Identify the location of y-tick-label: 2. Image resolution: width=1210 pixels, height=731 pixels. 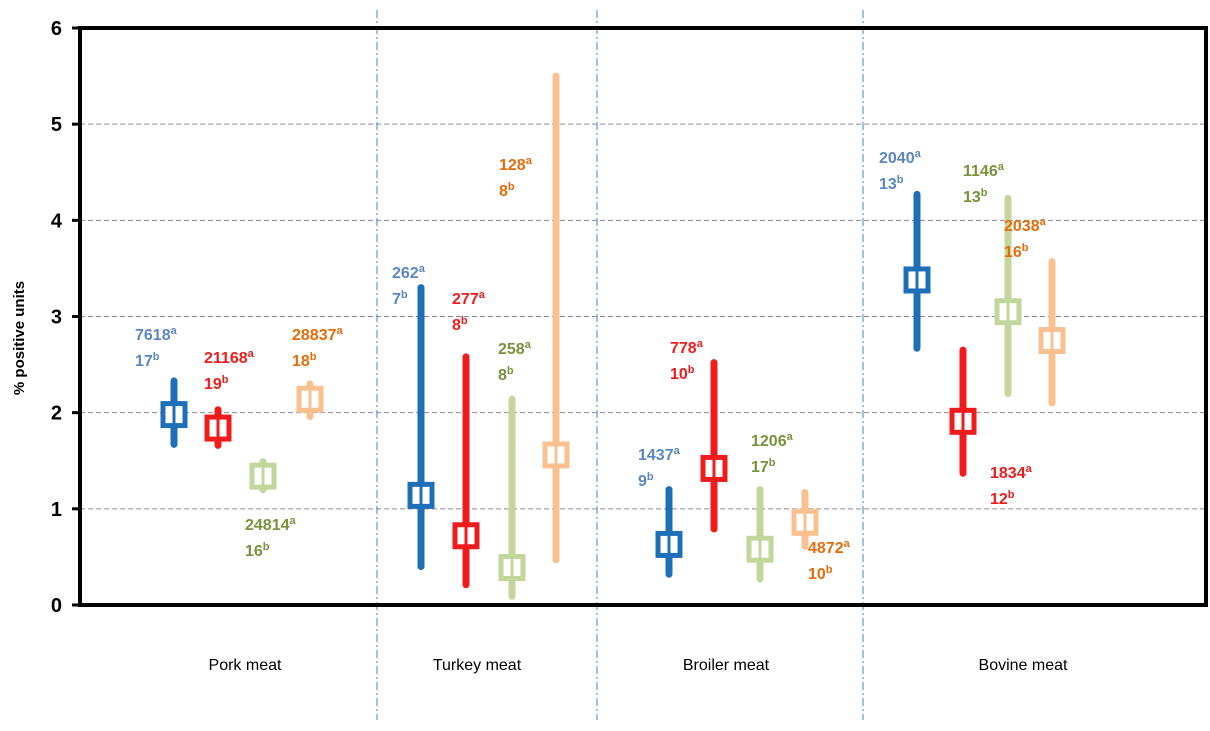
(56, 414).